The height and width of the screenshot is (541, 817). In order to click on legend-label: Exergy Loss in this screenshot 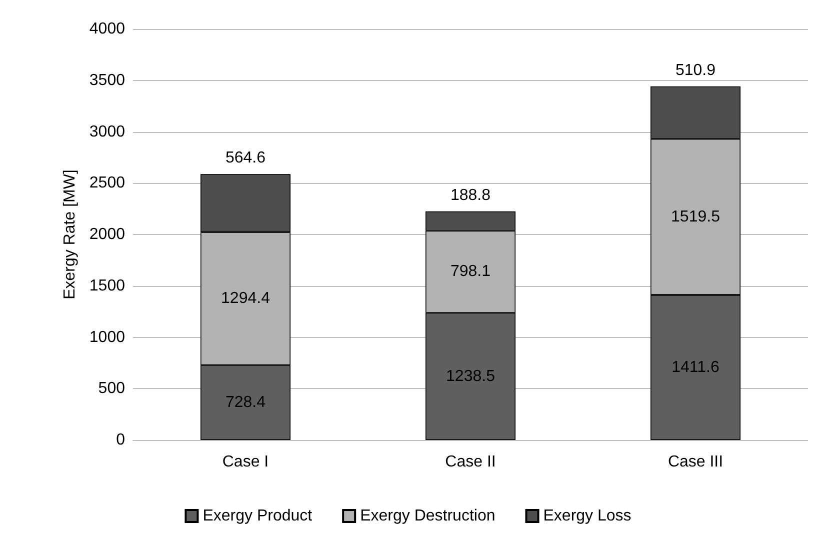, I will do `click(587, 516)`.